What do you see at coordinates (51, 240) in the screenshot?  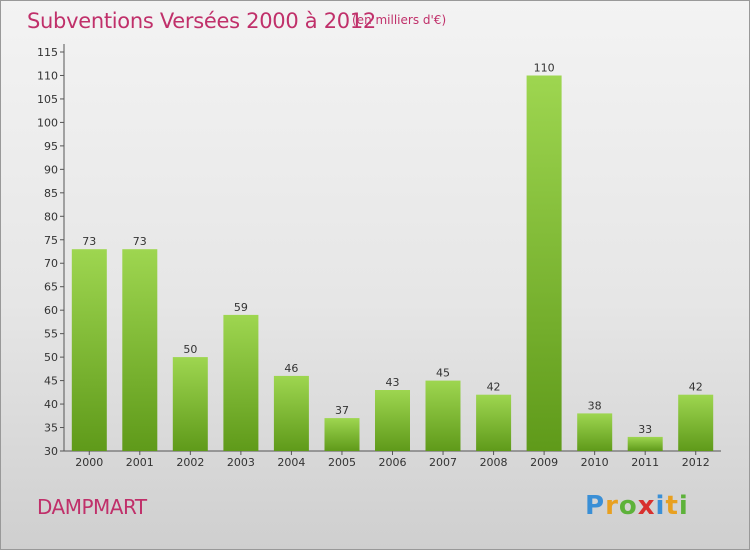 I see `y-tick-label: 75` at bounding box center [51, 240].